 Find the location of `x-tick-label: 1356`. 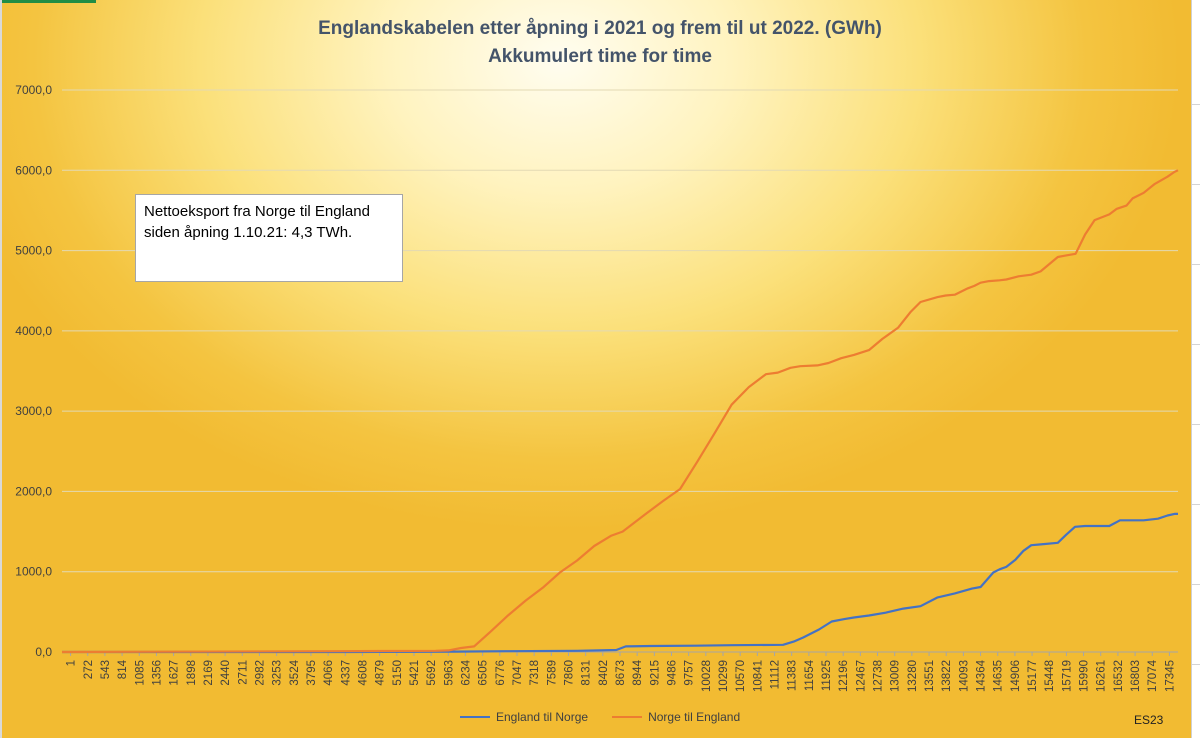

x-tick-label: 1356 is located at coordinates (157, 673).